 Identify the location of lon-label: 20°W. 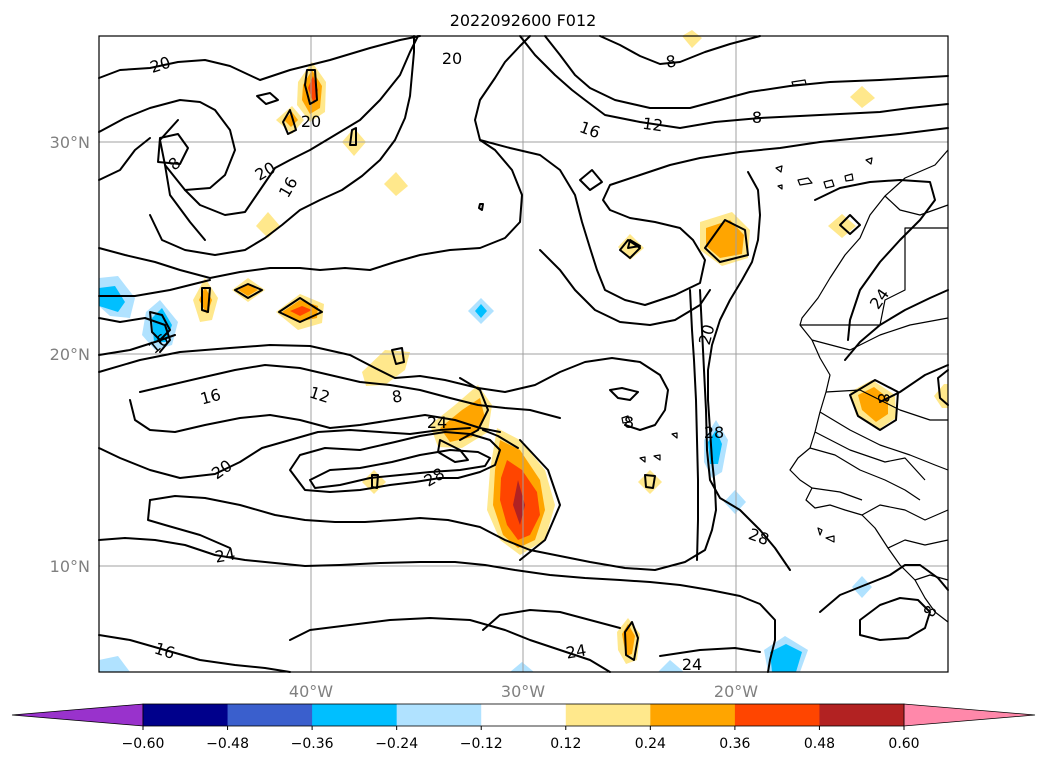
(736, 691).